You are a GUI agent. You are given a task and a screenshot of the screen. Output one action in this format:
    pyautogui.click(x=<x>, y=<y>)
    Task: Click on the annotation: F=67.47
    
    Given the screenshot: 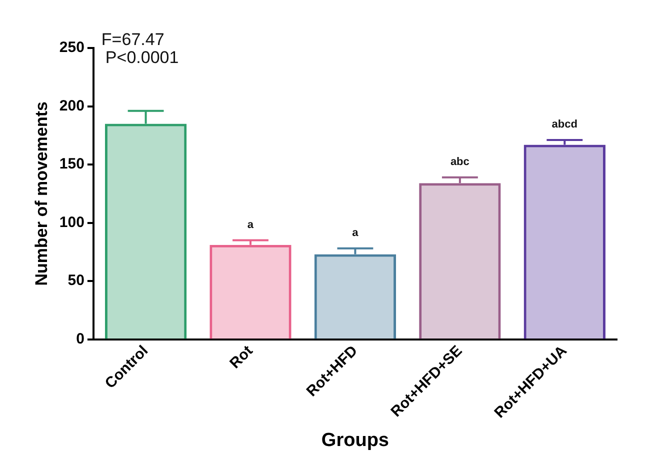 What is the action you would take?
    pyautogui.click(x=132, y=40)
    